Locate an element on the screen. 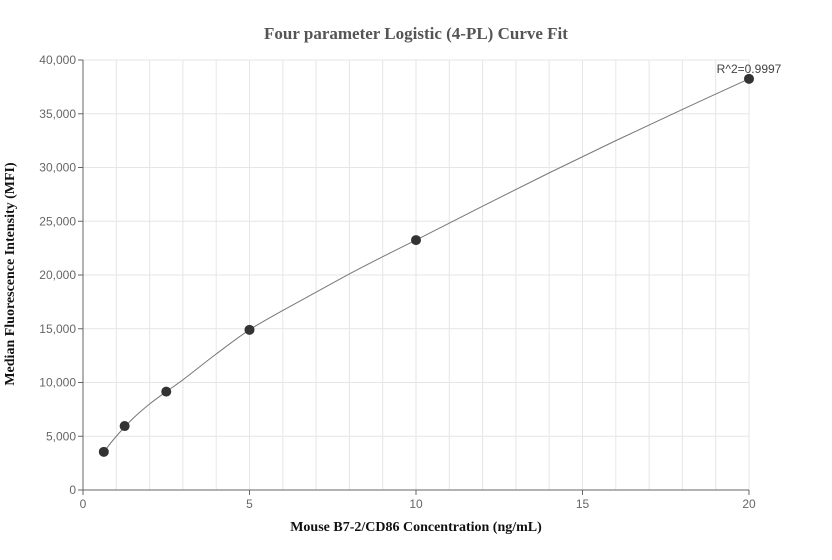 The height and width of the screenshot is (560, 832). y-tick-label: 30,000 is located at coordinates (57, 168).